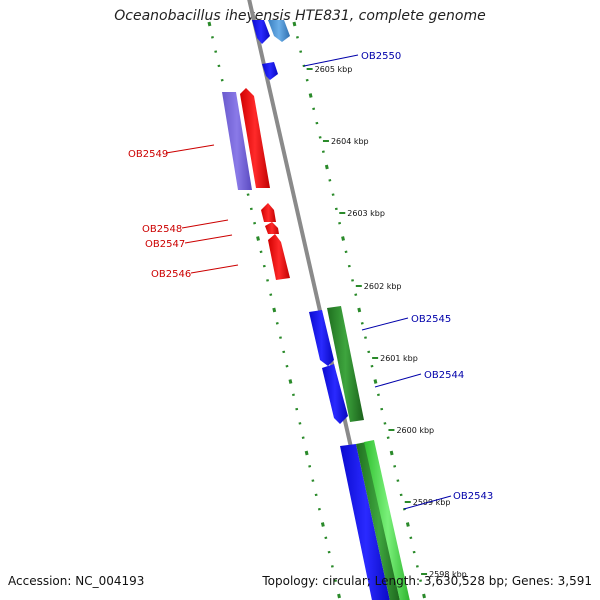  What do you see at coordinates (279, 257) in the screenshot?
I see `gene-ob2546` at bounding box center [279, 257].